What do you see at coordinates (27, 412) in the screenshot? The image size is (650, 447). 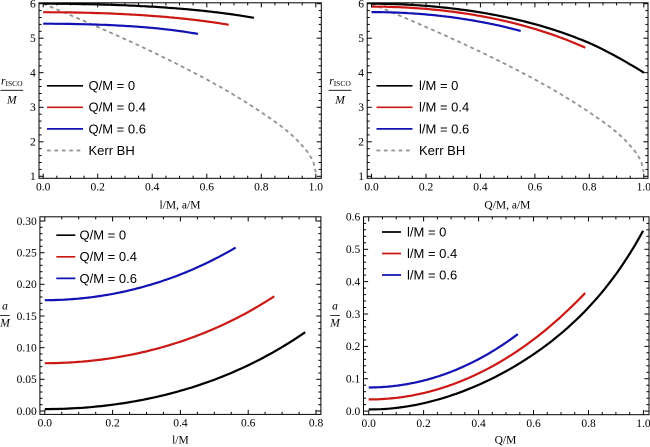 I see `svg-text: 0.00` at bounding box center [27, 412].